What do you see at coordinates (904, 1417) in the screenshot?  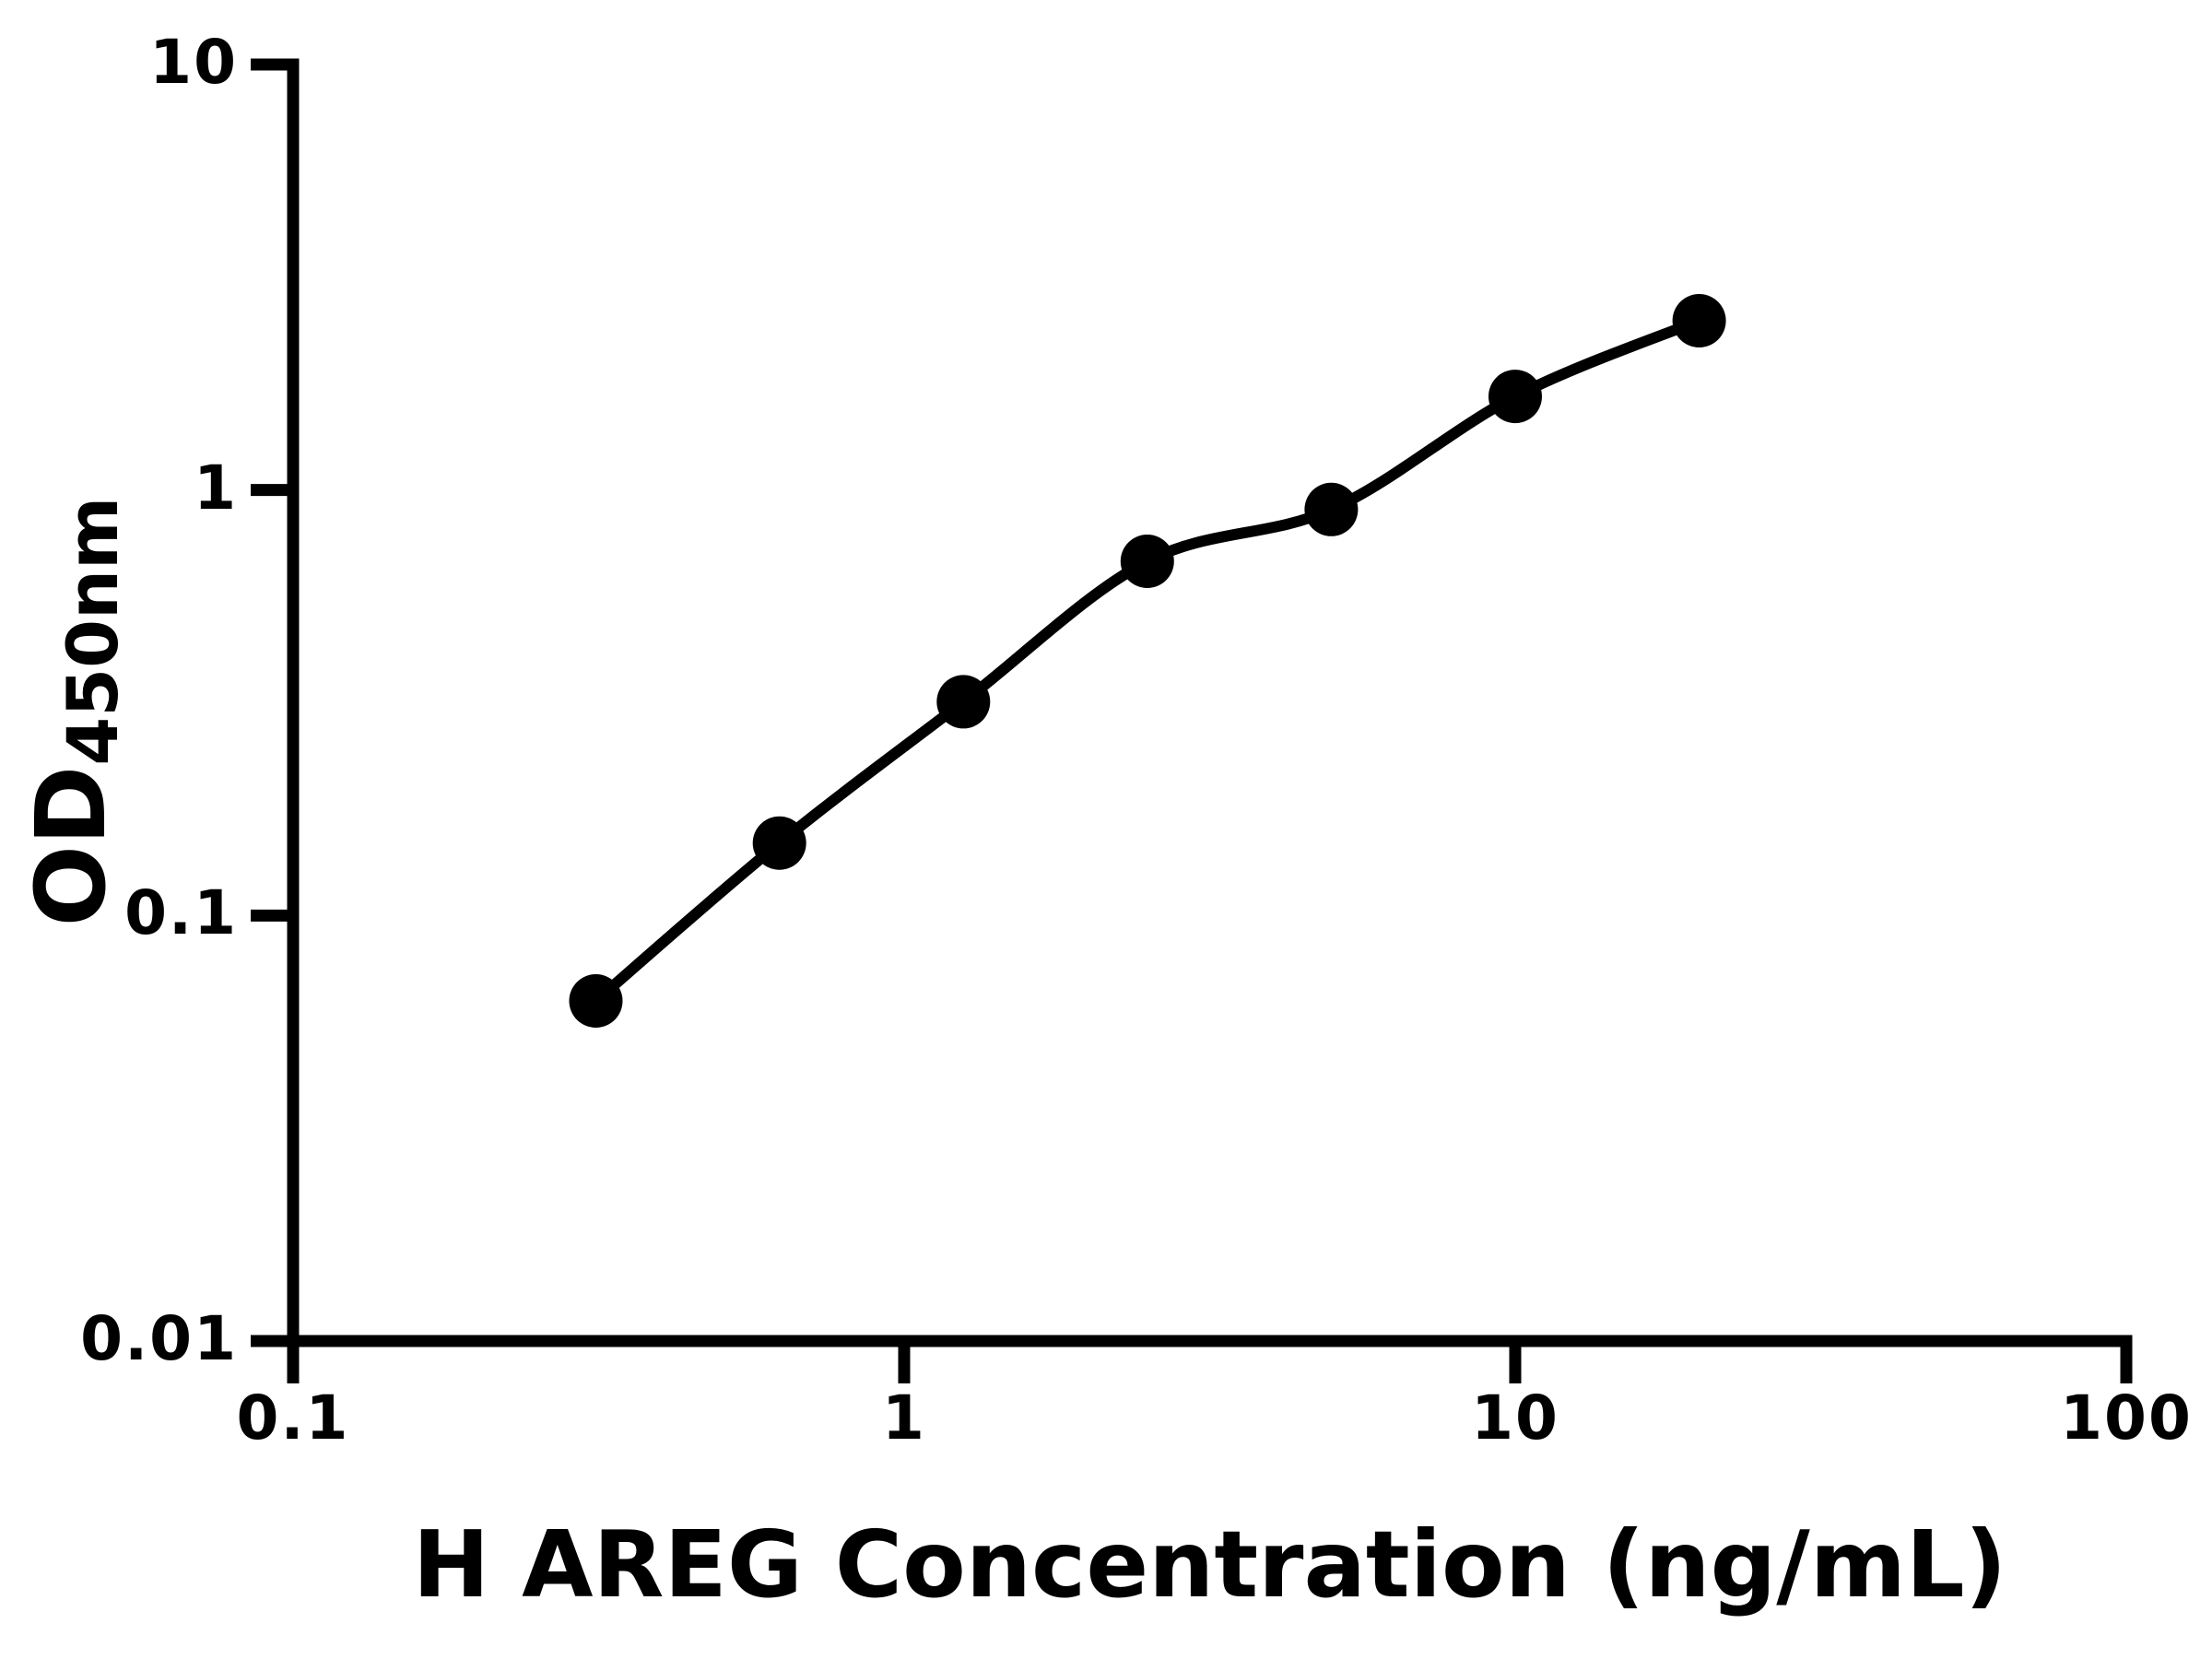 I see `x-tick-label: 1` at bounding box center [904, 1417].